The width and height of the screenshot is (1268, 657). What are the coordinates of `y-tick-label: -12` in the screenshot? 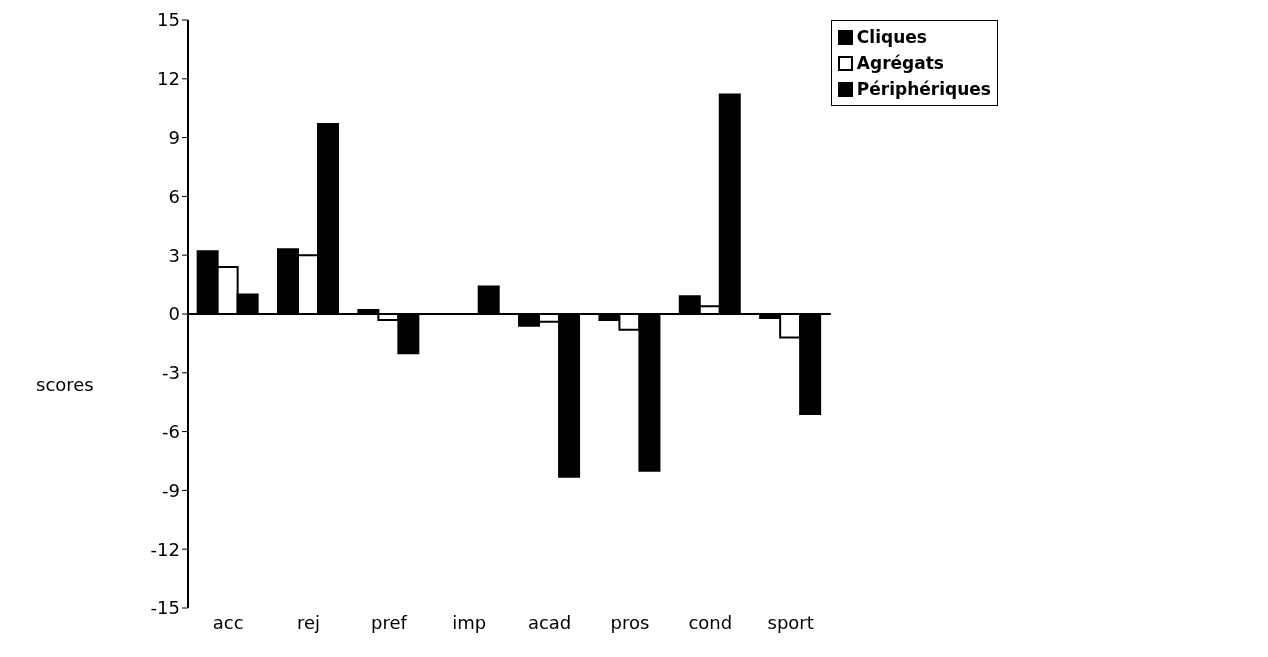 It's located at (165, 549).